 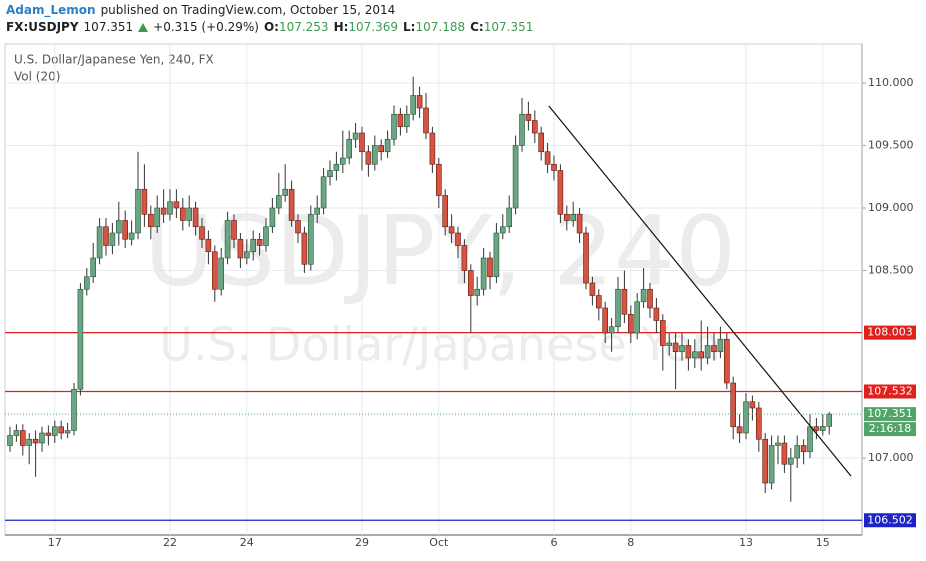 What do you see at coordinates (891, 82) in the screenshot?
I see `y-tick-label: 110.000` at bounding box center [891, 82].